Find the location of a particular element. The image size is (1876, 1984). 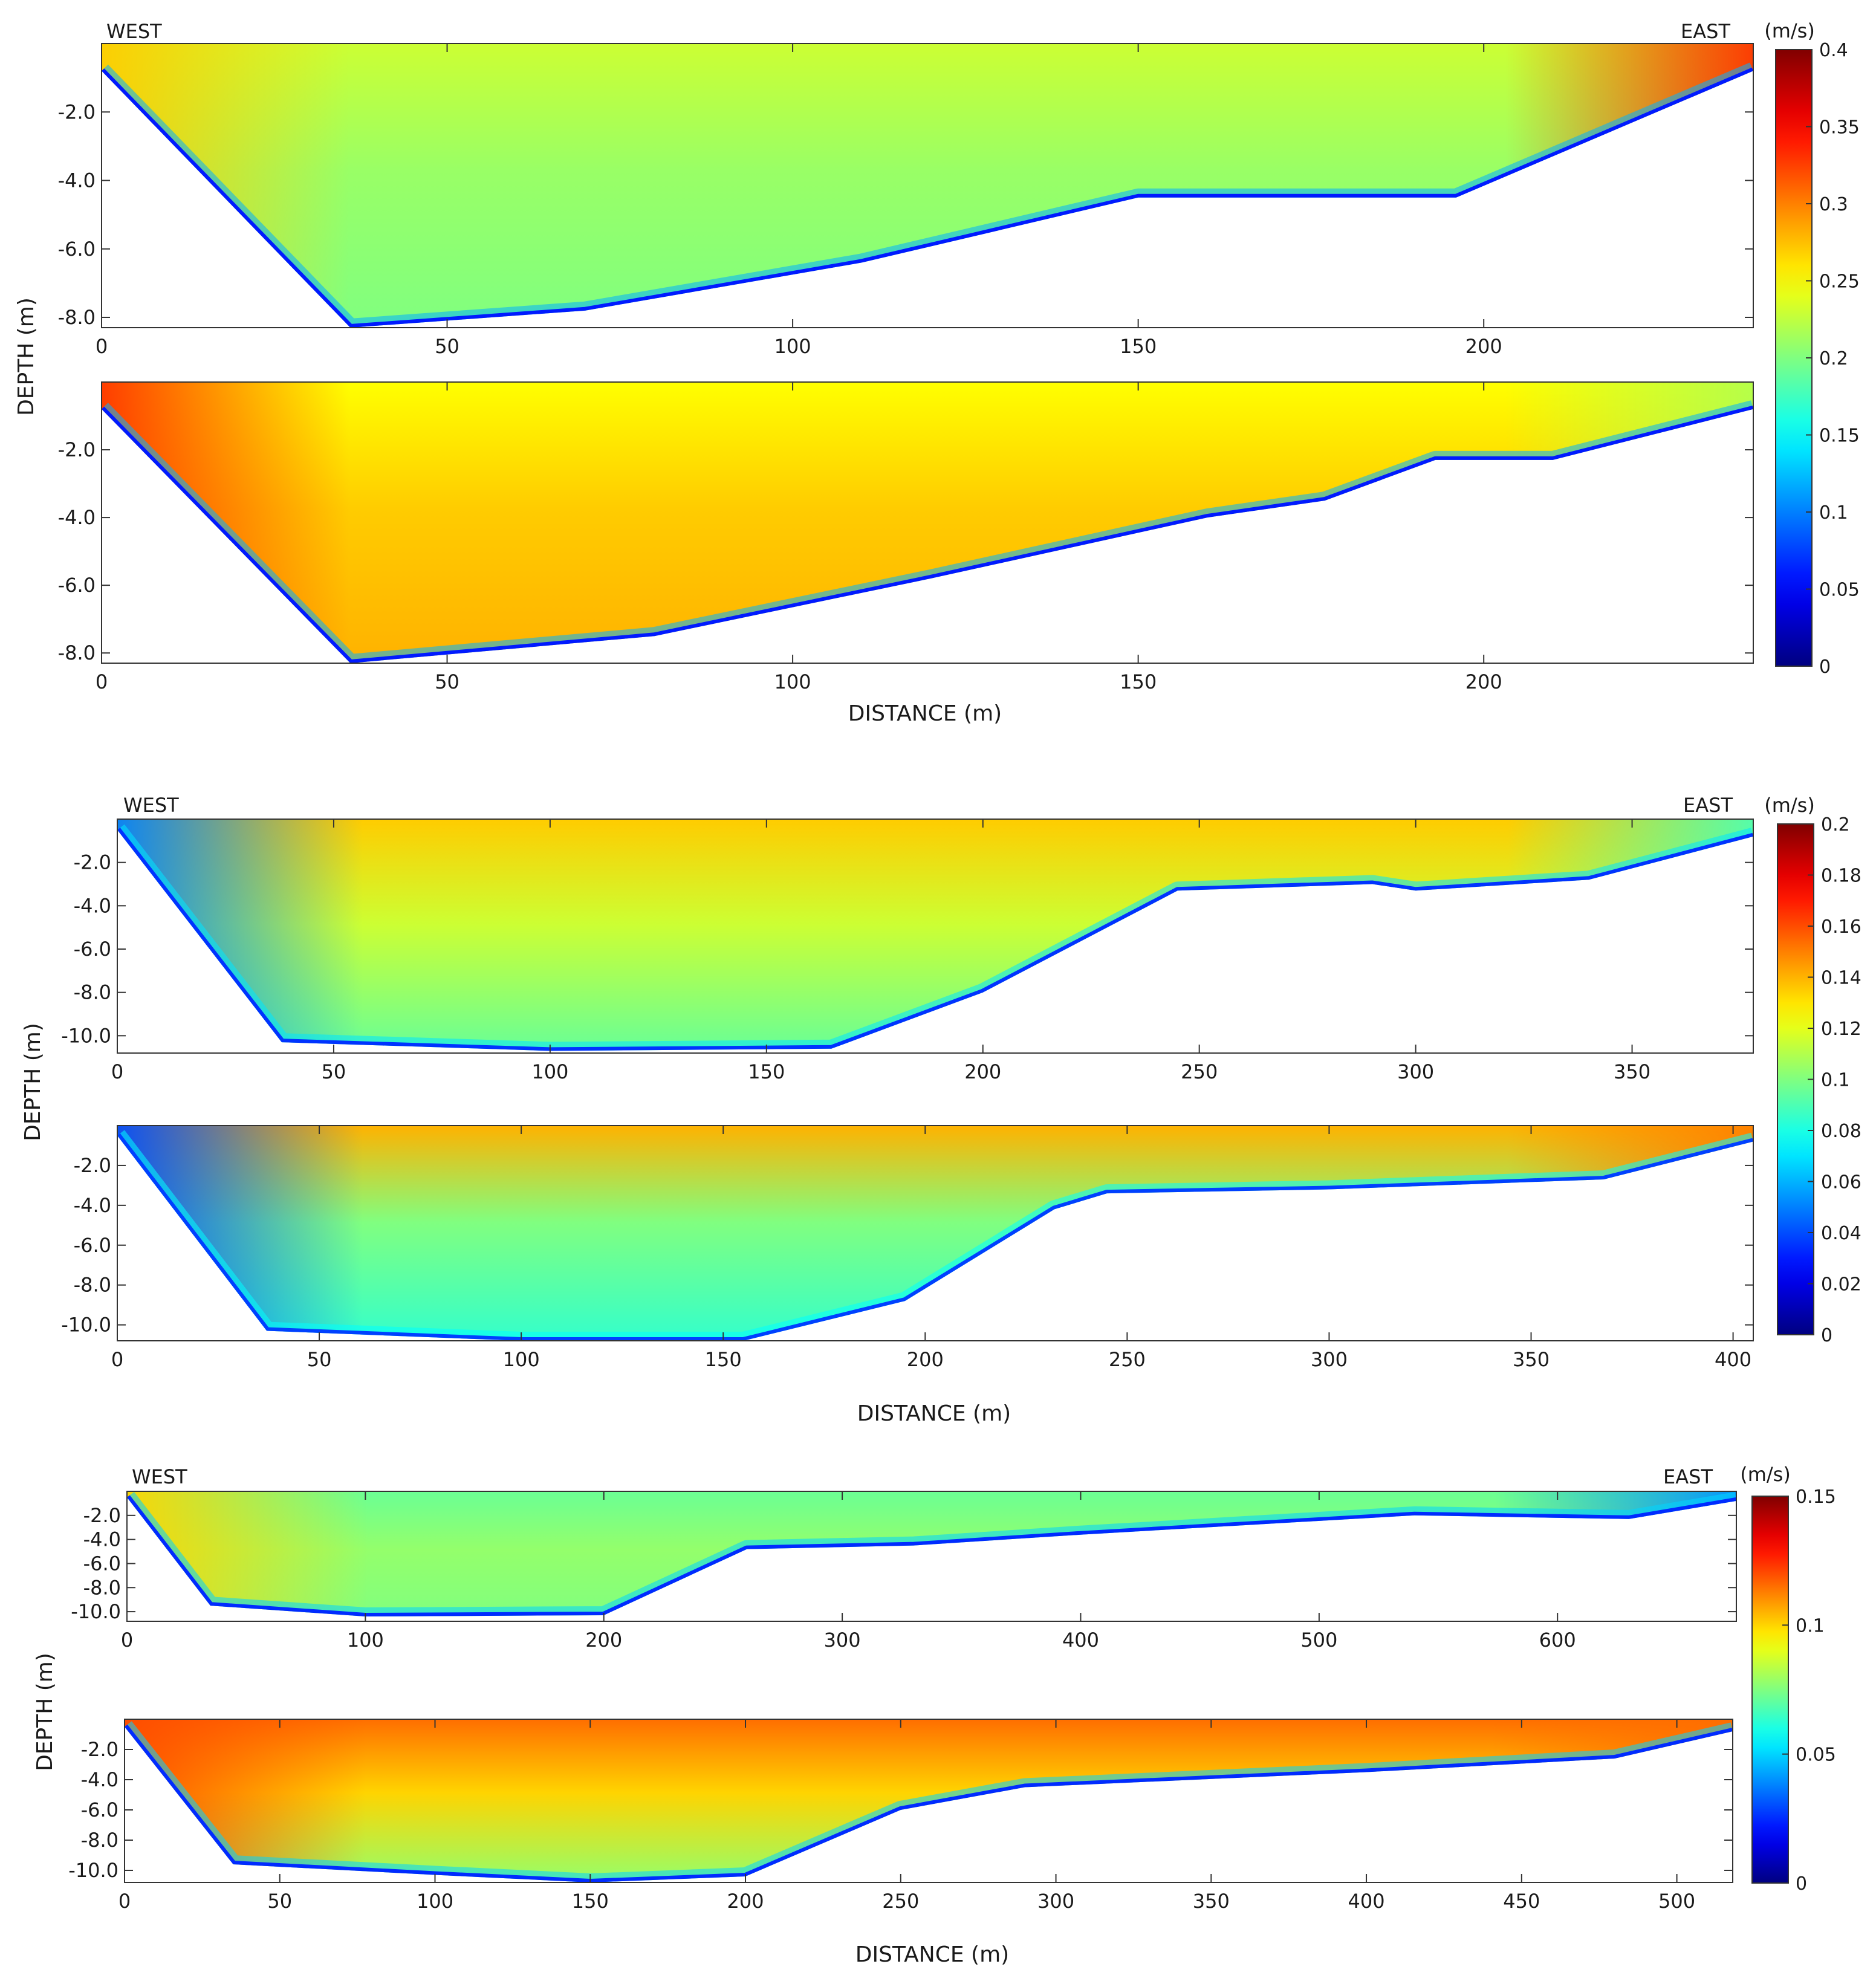

colorbar-tick-label: 0.16 is located at coordinates (1841, 927).